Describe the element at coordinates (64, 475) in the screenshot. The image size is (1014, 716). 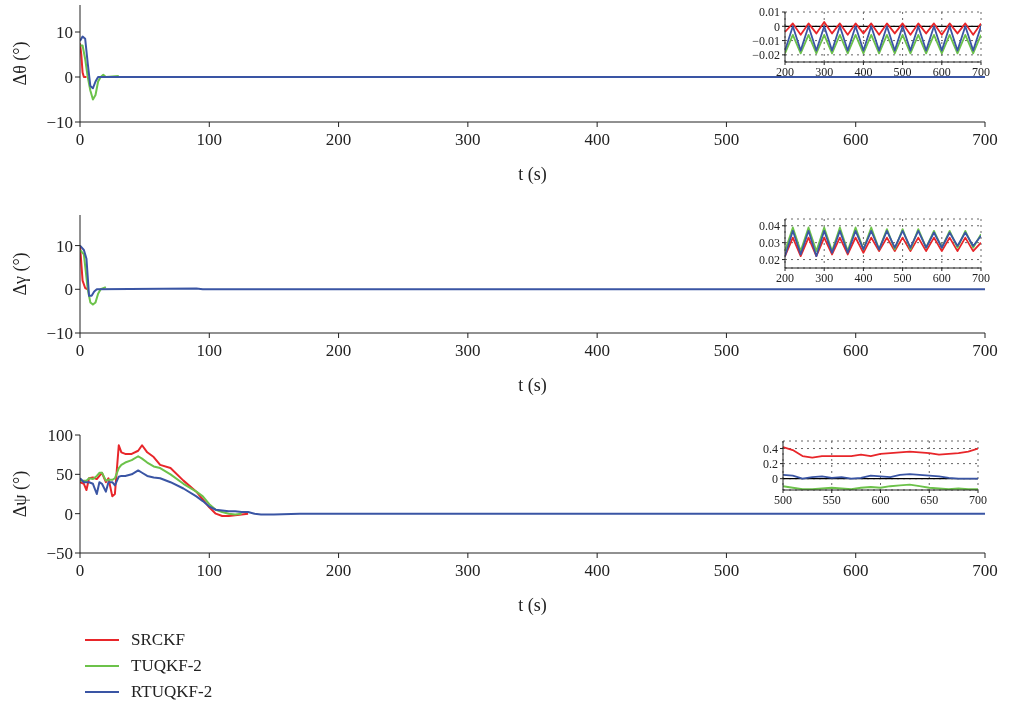
I see `y-tick-label: 50` at that location.